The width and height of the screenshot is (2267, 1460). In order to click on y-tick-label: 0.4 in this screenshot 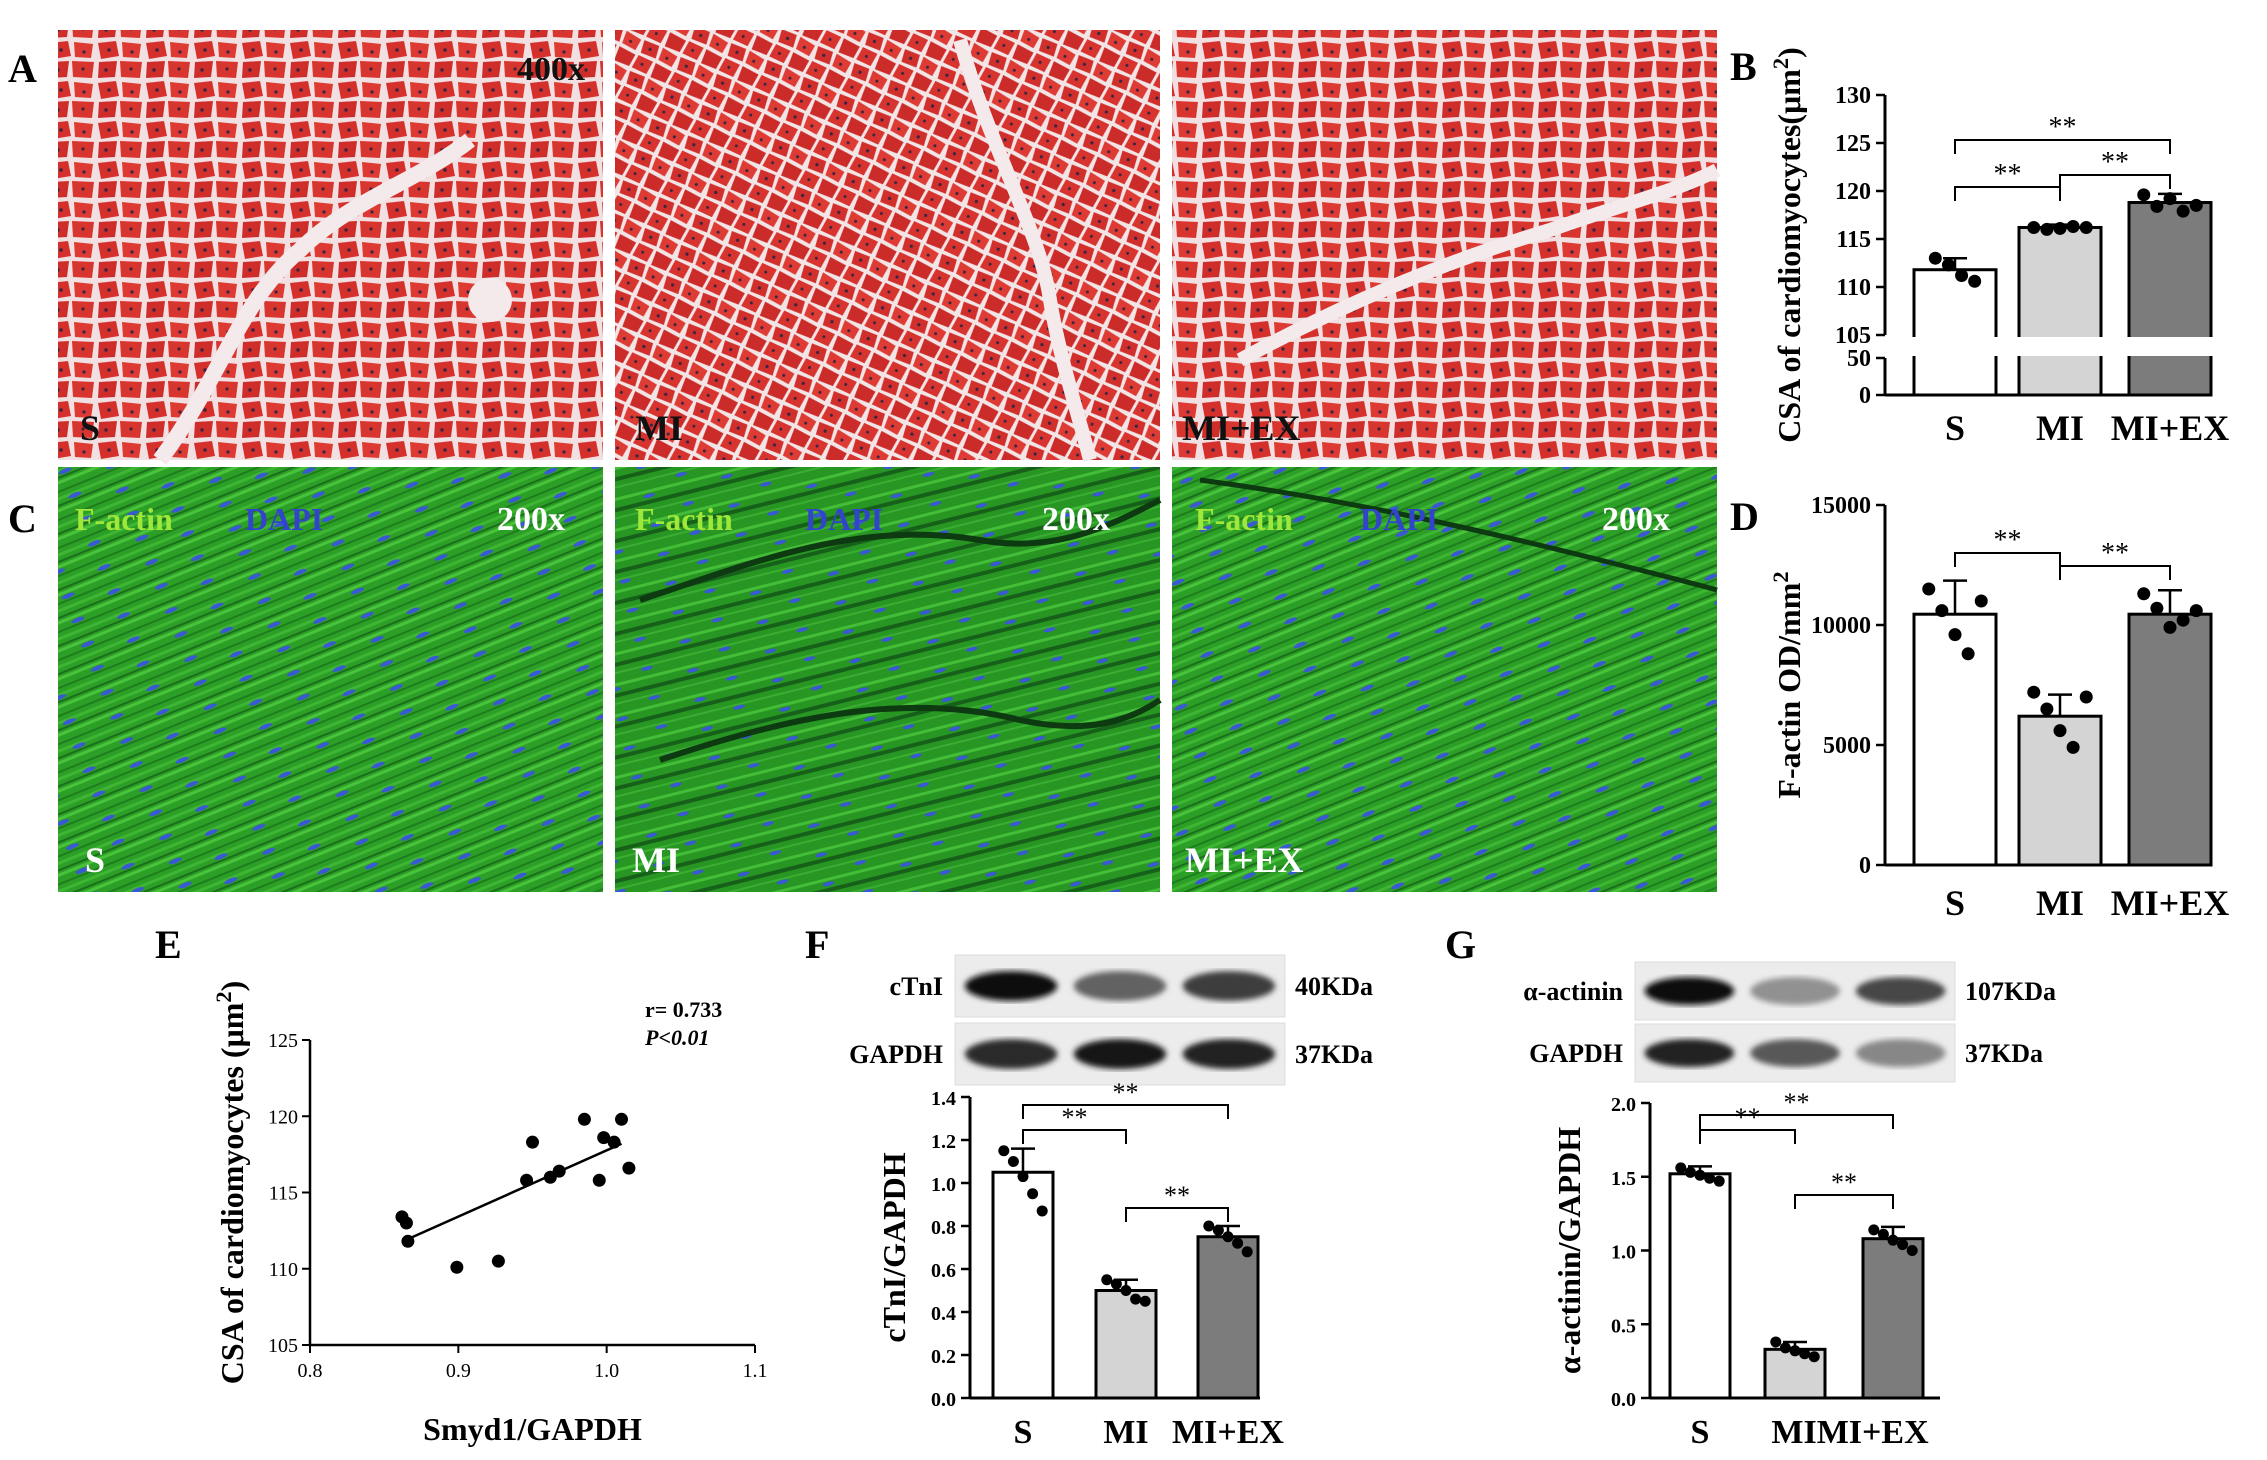, I will do `click(943, 1314)`.